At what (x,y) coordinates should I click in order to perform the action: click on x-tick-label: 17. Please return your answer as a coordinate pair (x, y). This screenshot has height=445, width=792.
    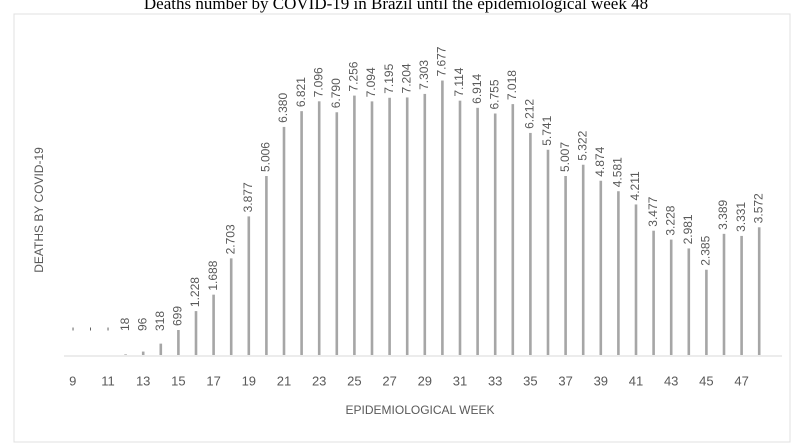
    Looking at the image, I should click on (213, 380).